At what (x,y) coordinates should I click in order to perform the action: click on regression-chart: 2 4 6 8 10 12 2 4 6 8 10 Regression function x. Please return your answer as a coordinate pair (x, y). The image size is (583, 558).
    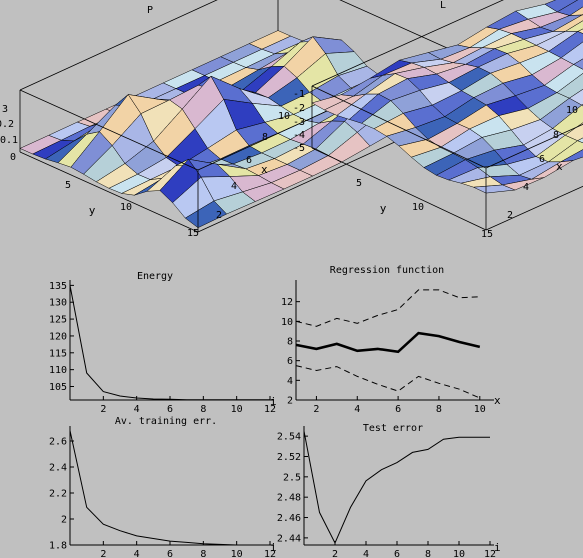
    Looking at the image, I should click on (391, 340).